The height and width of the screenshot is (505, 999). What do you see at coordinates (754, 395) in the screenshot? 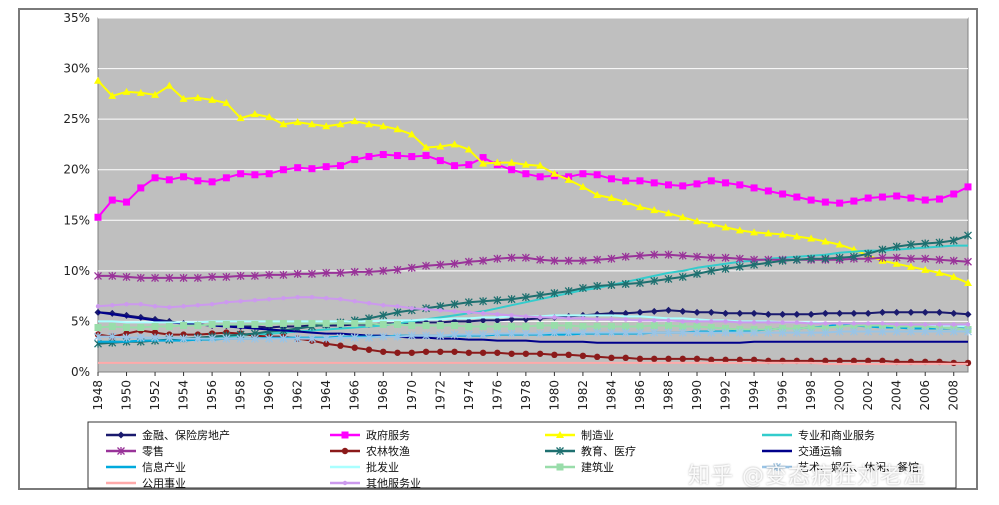
I see `x-tick-label: 1994` at bounding box center [754, 395].